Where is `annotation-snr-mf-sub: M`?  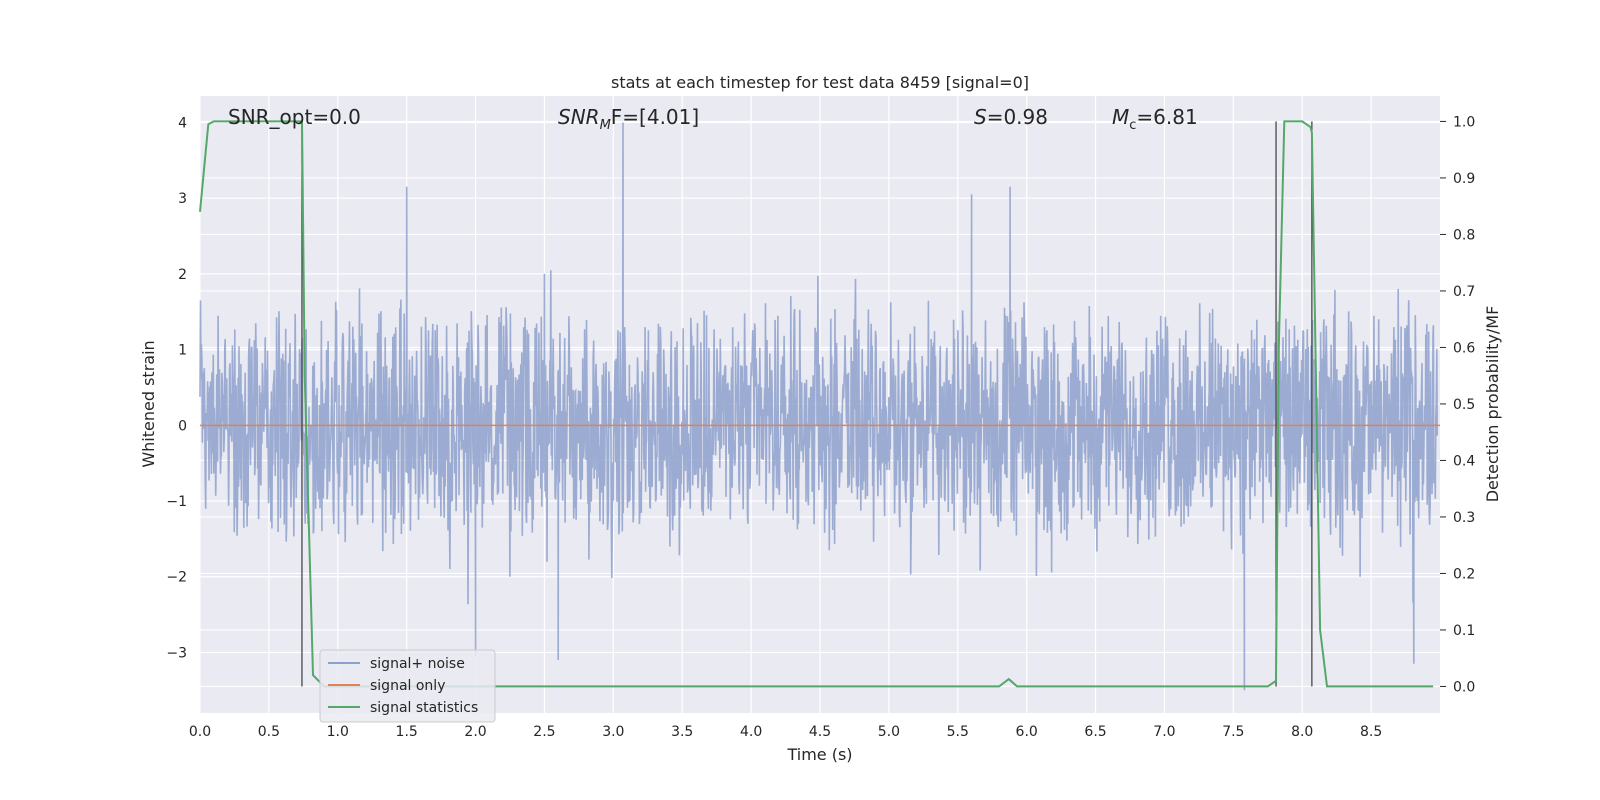
annotation-snr-mf-sub: M is located at coordinates (605, 125).